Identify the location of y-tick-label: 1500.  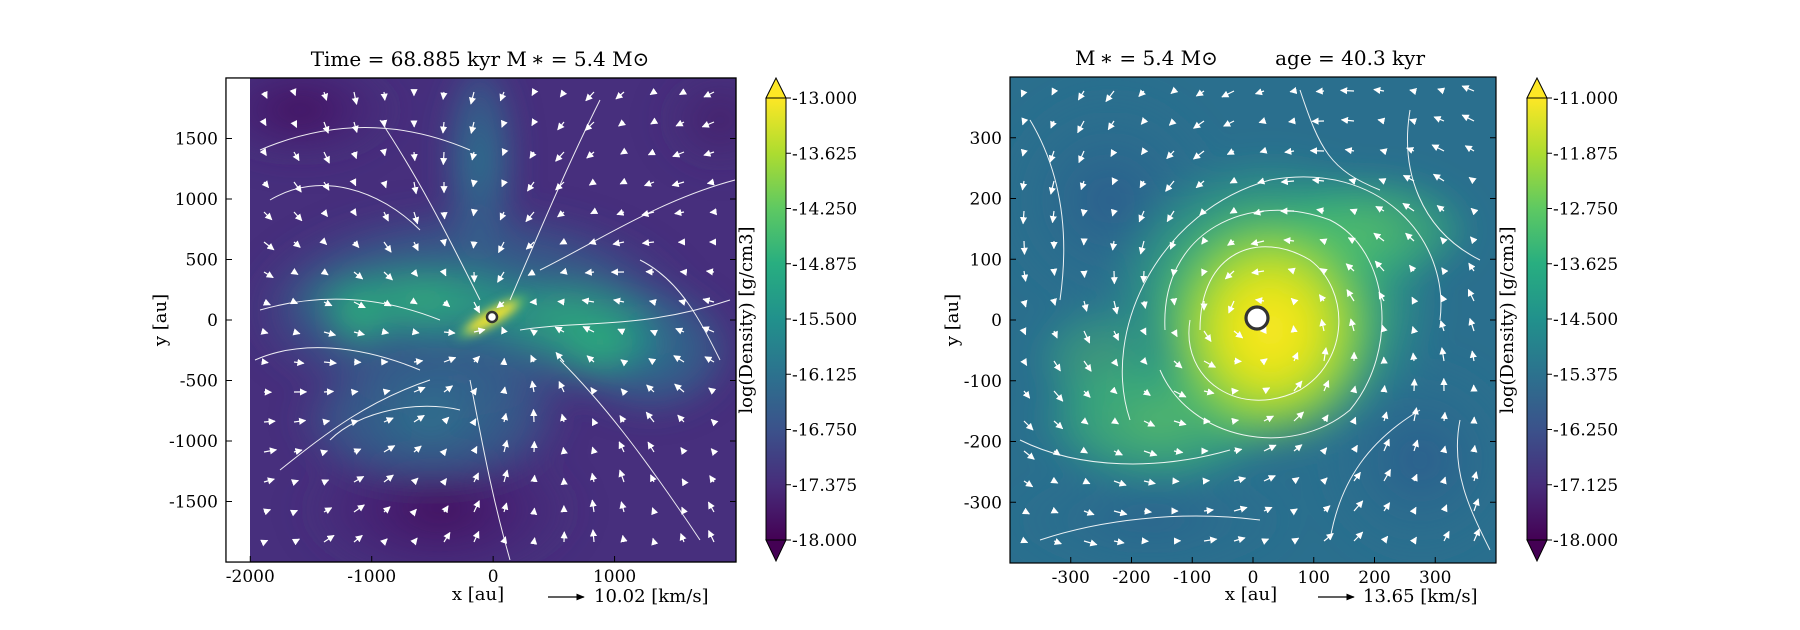
(196, 140).